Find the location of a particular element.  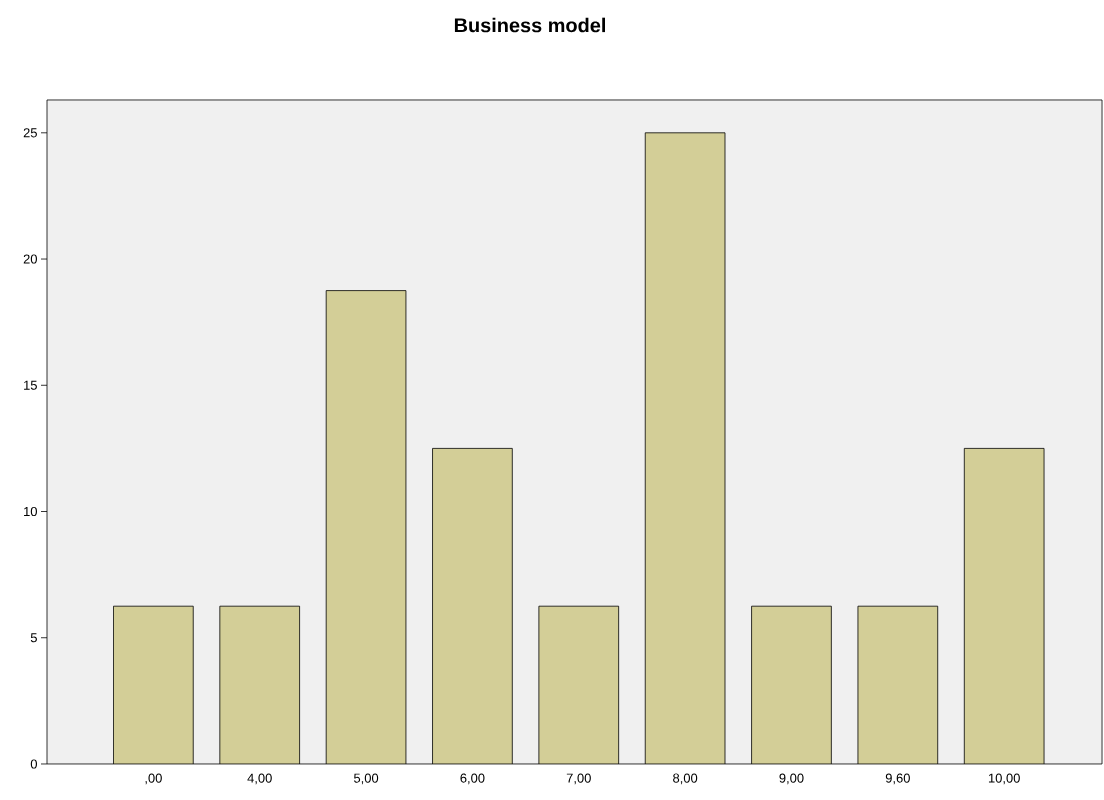

y-tick-label: 25 is located at coordinates (30, 133).